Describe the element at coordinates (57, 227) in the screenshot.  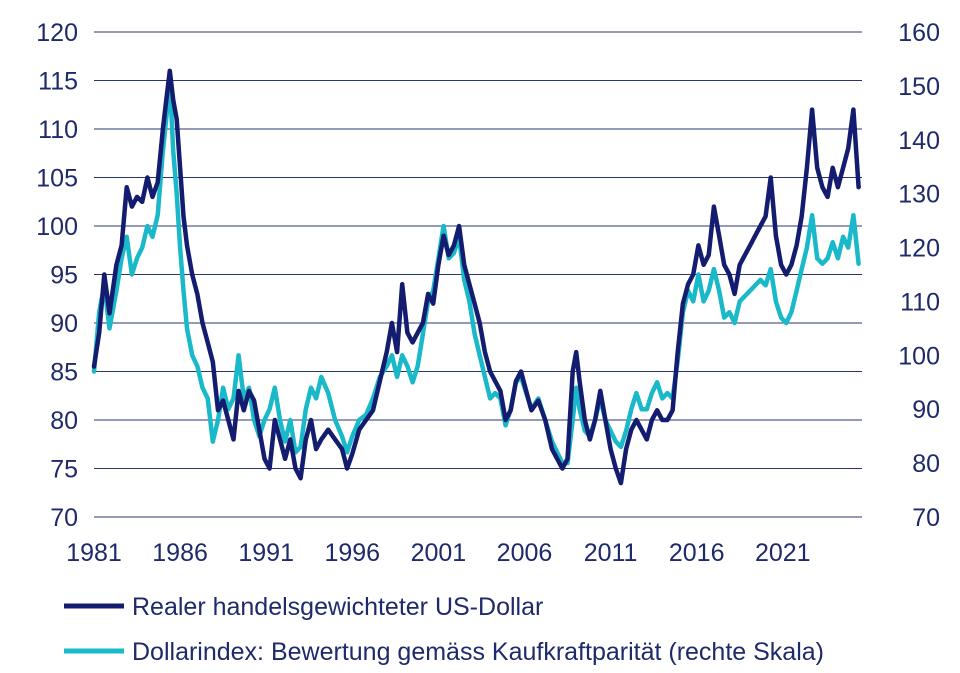
I see `left-tick-label: 100` at that location.